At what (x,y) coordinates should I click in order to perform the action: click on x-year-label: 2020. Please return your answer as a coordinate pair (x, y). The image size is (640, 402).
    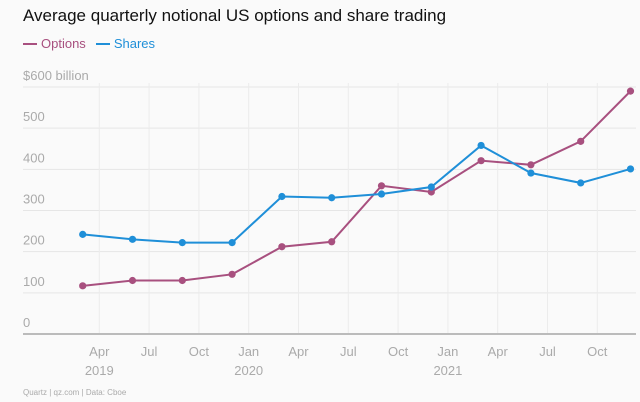
    Looking at the image, I should click on (248, 370).